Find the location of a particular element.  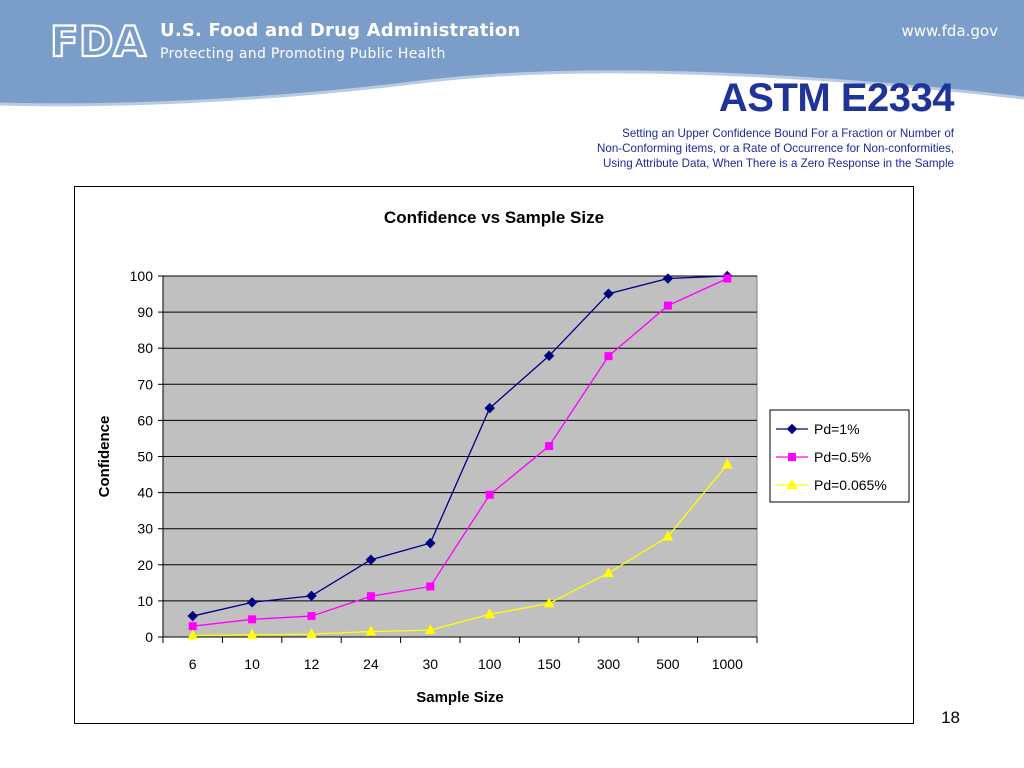

y-tick-label: 70 is located at coordinates (145, 384).